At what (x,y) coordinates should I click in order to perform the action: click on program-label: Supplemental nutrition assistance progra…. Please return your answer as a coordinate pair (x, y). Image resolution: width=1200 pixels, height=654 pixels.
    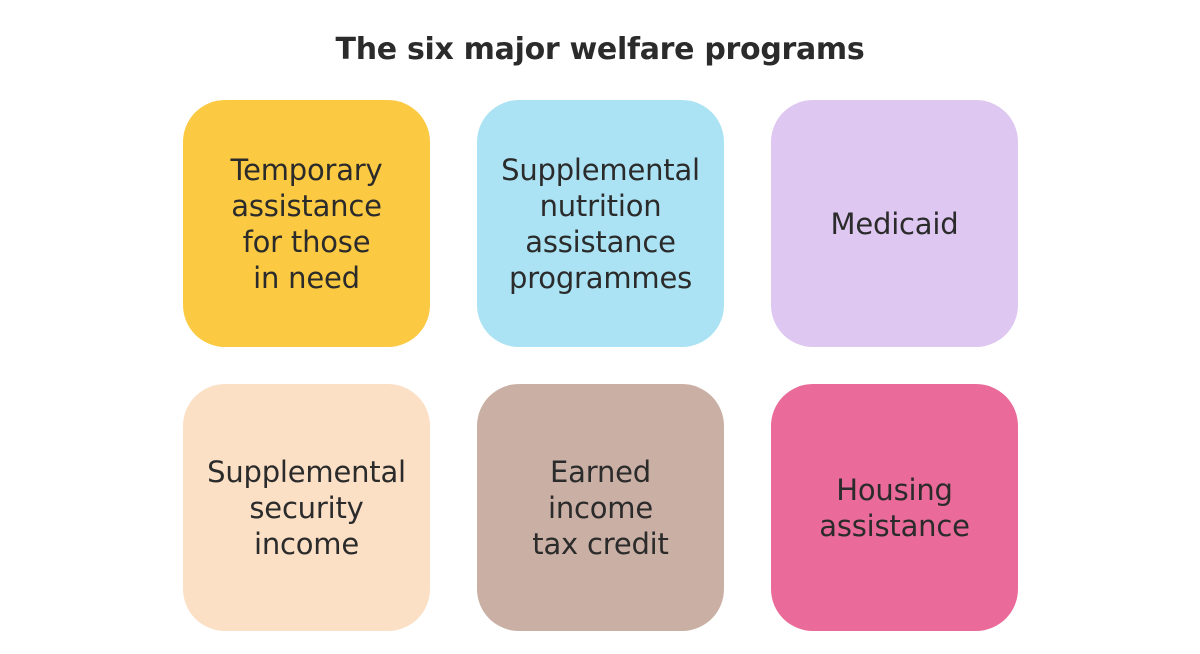
    Looking at the image, I should click on (600, 223).